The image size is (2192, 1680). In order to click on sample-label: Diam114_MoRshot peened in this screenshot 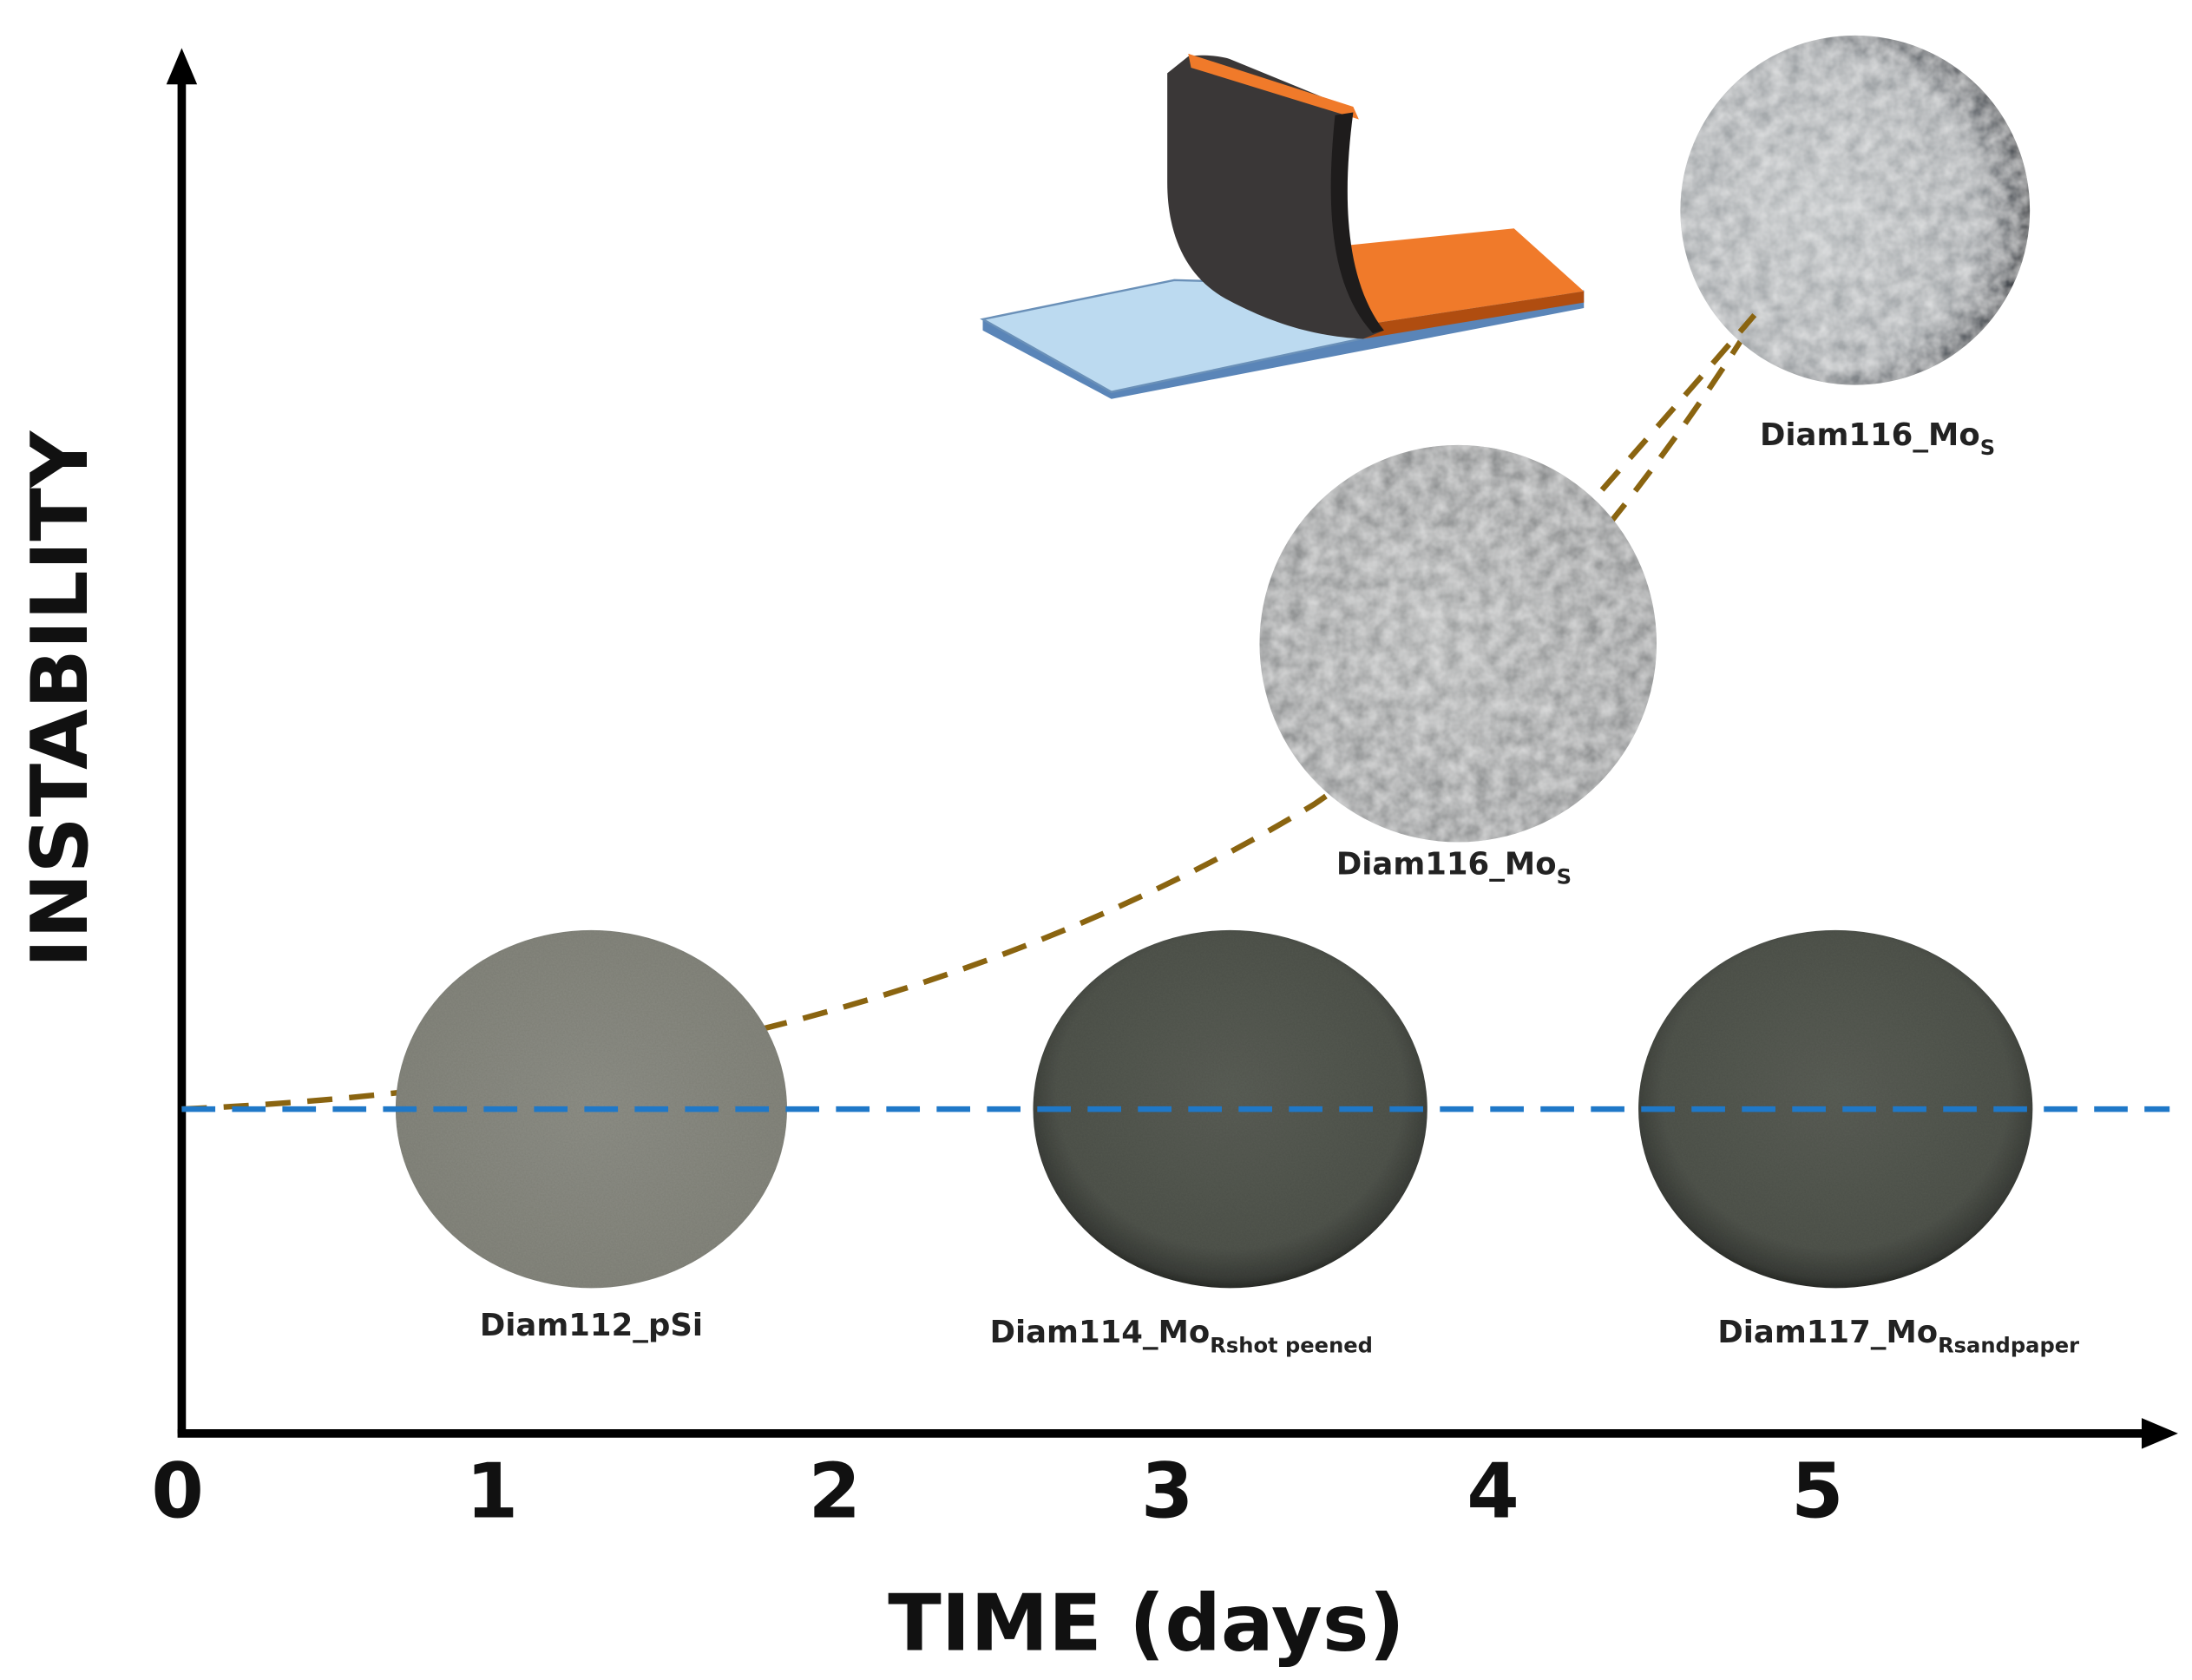, I will do `click(1181, 1336)`.